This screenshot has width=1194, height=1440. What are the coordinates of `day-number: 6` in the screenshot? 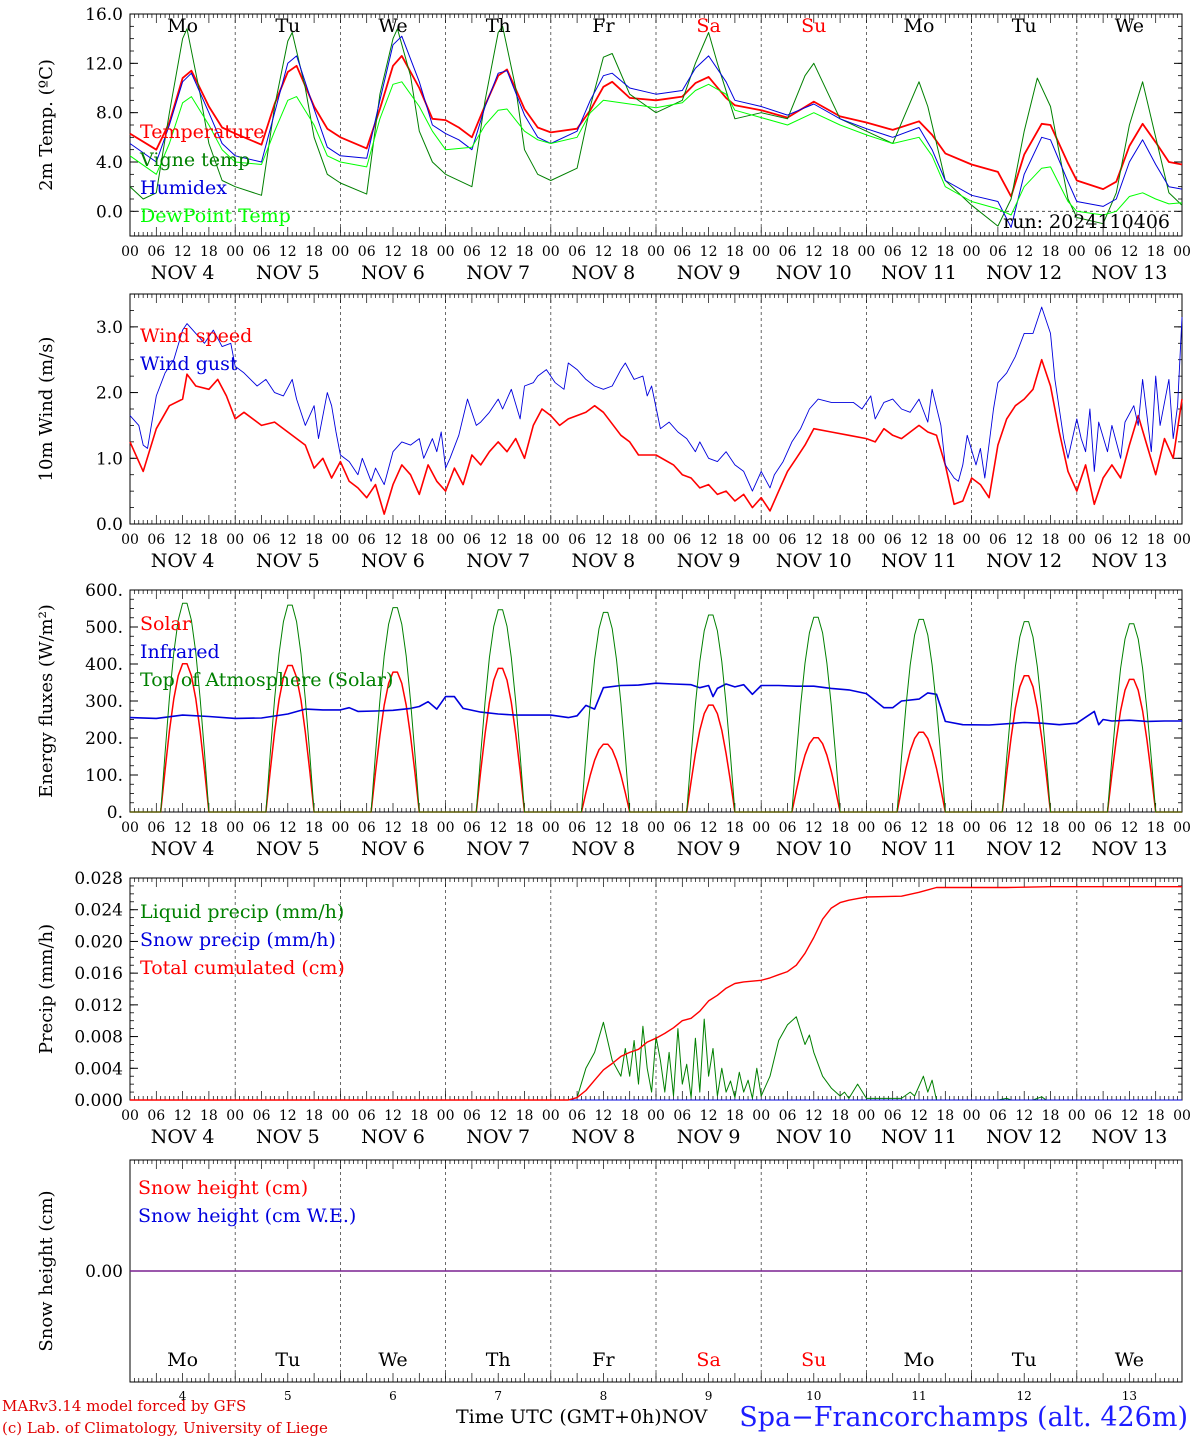 It's located at (393, 1396).